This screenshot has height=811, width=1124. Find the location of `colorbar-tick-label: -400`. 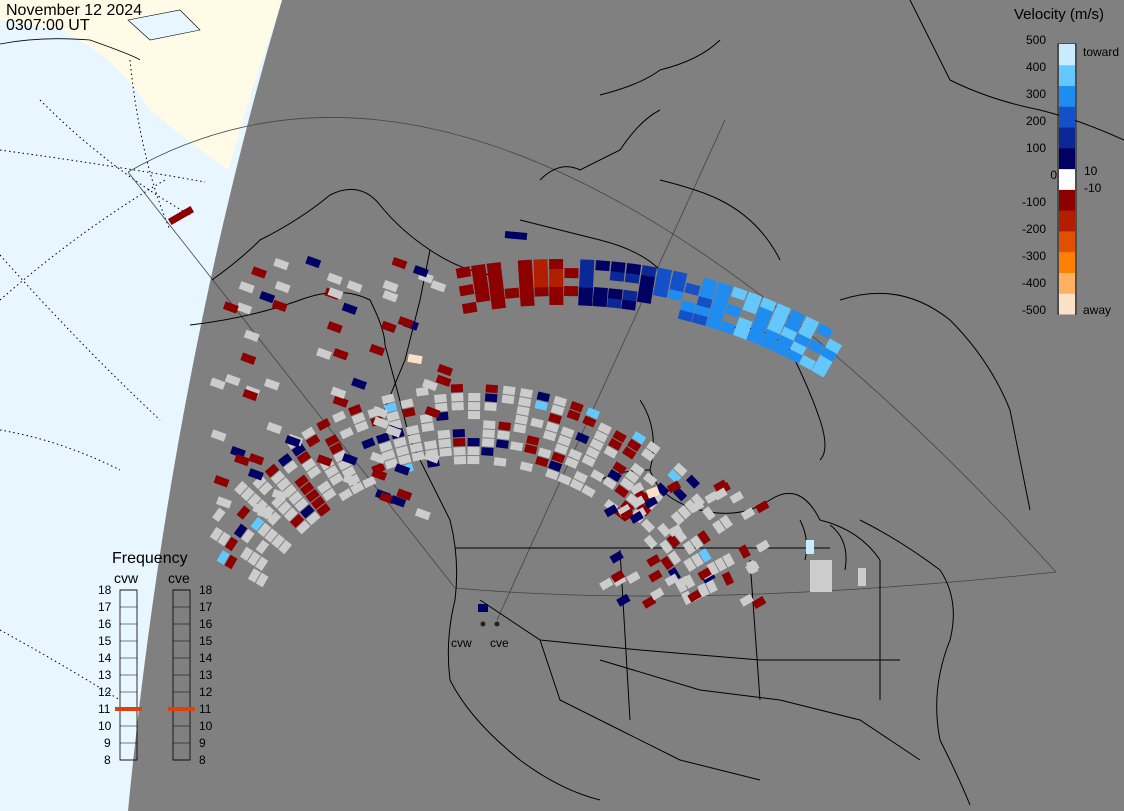

colorbar-tick-label: -400 is located at coordinates (1033, 283).